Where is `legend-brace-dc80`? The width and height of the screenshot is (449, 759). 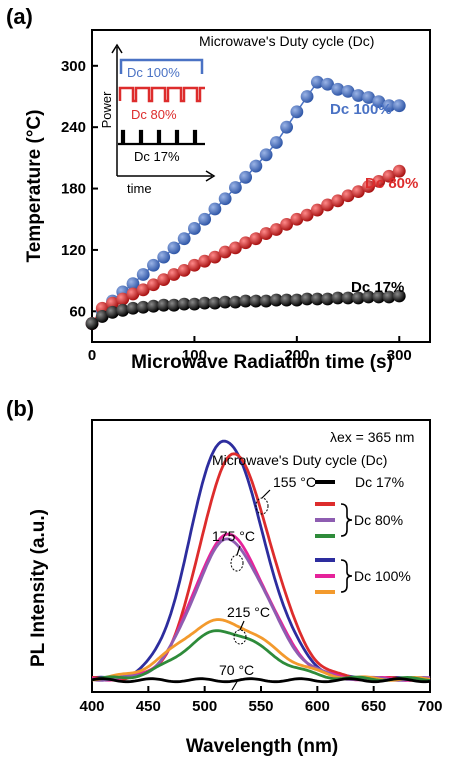
legend-brace-dc80 is located at coordinates (346, 520).